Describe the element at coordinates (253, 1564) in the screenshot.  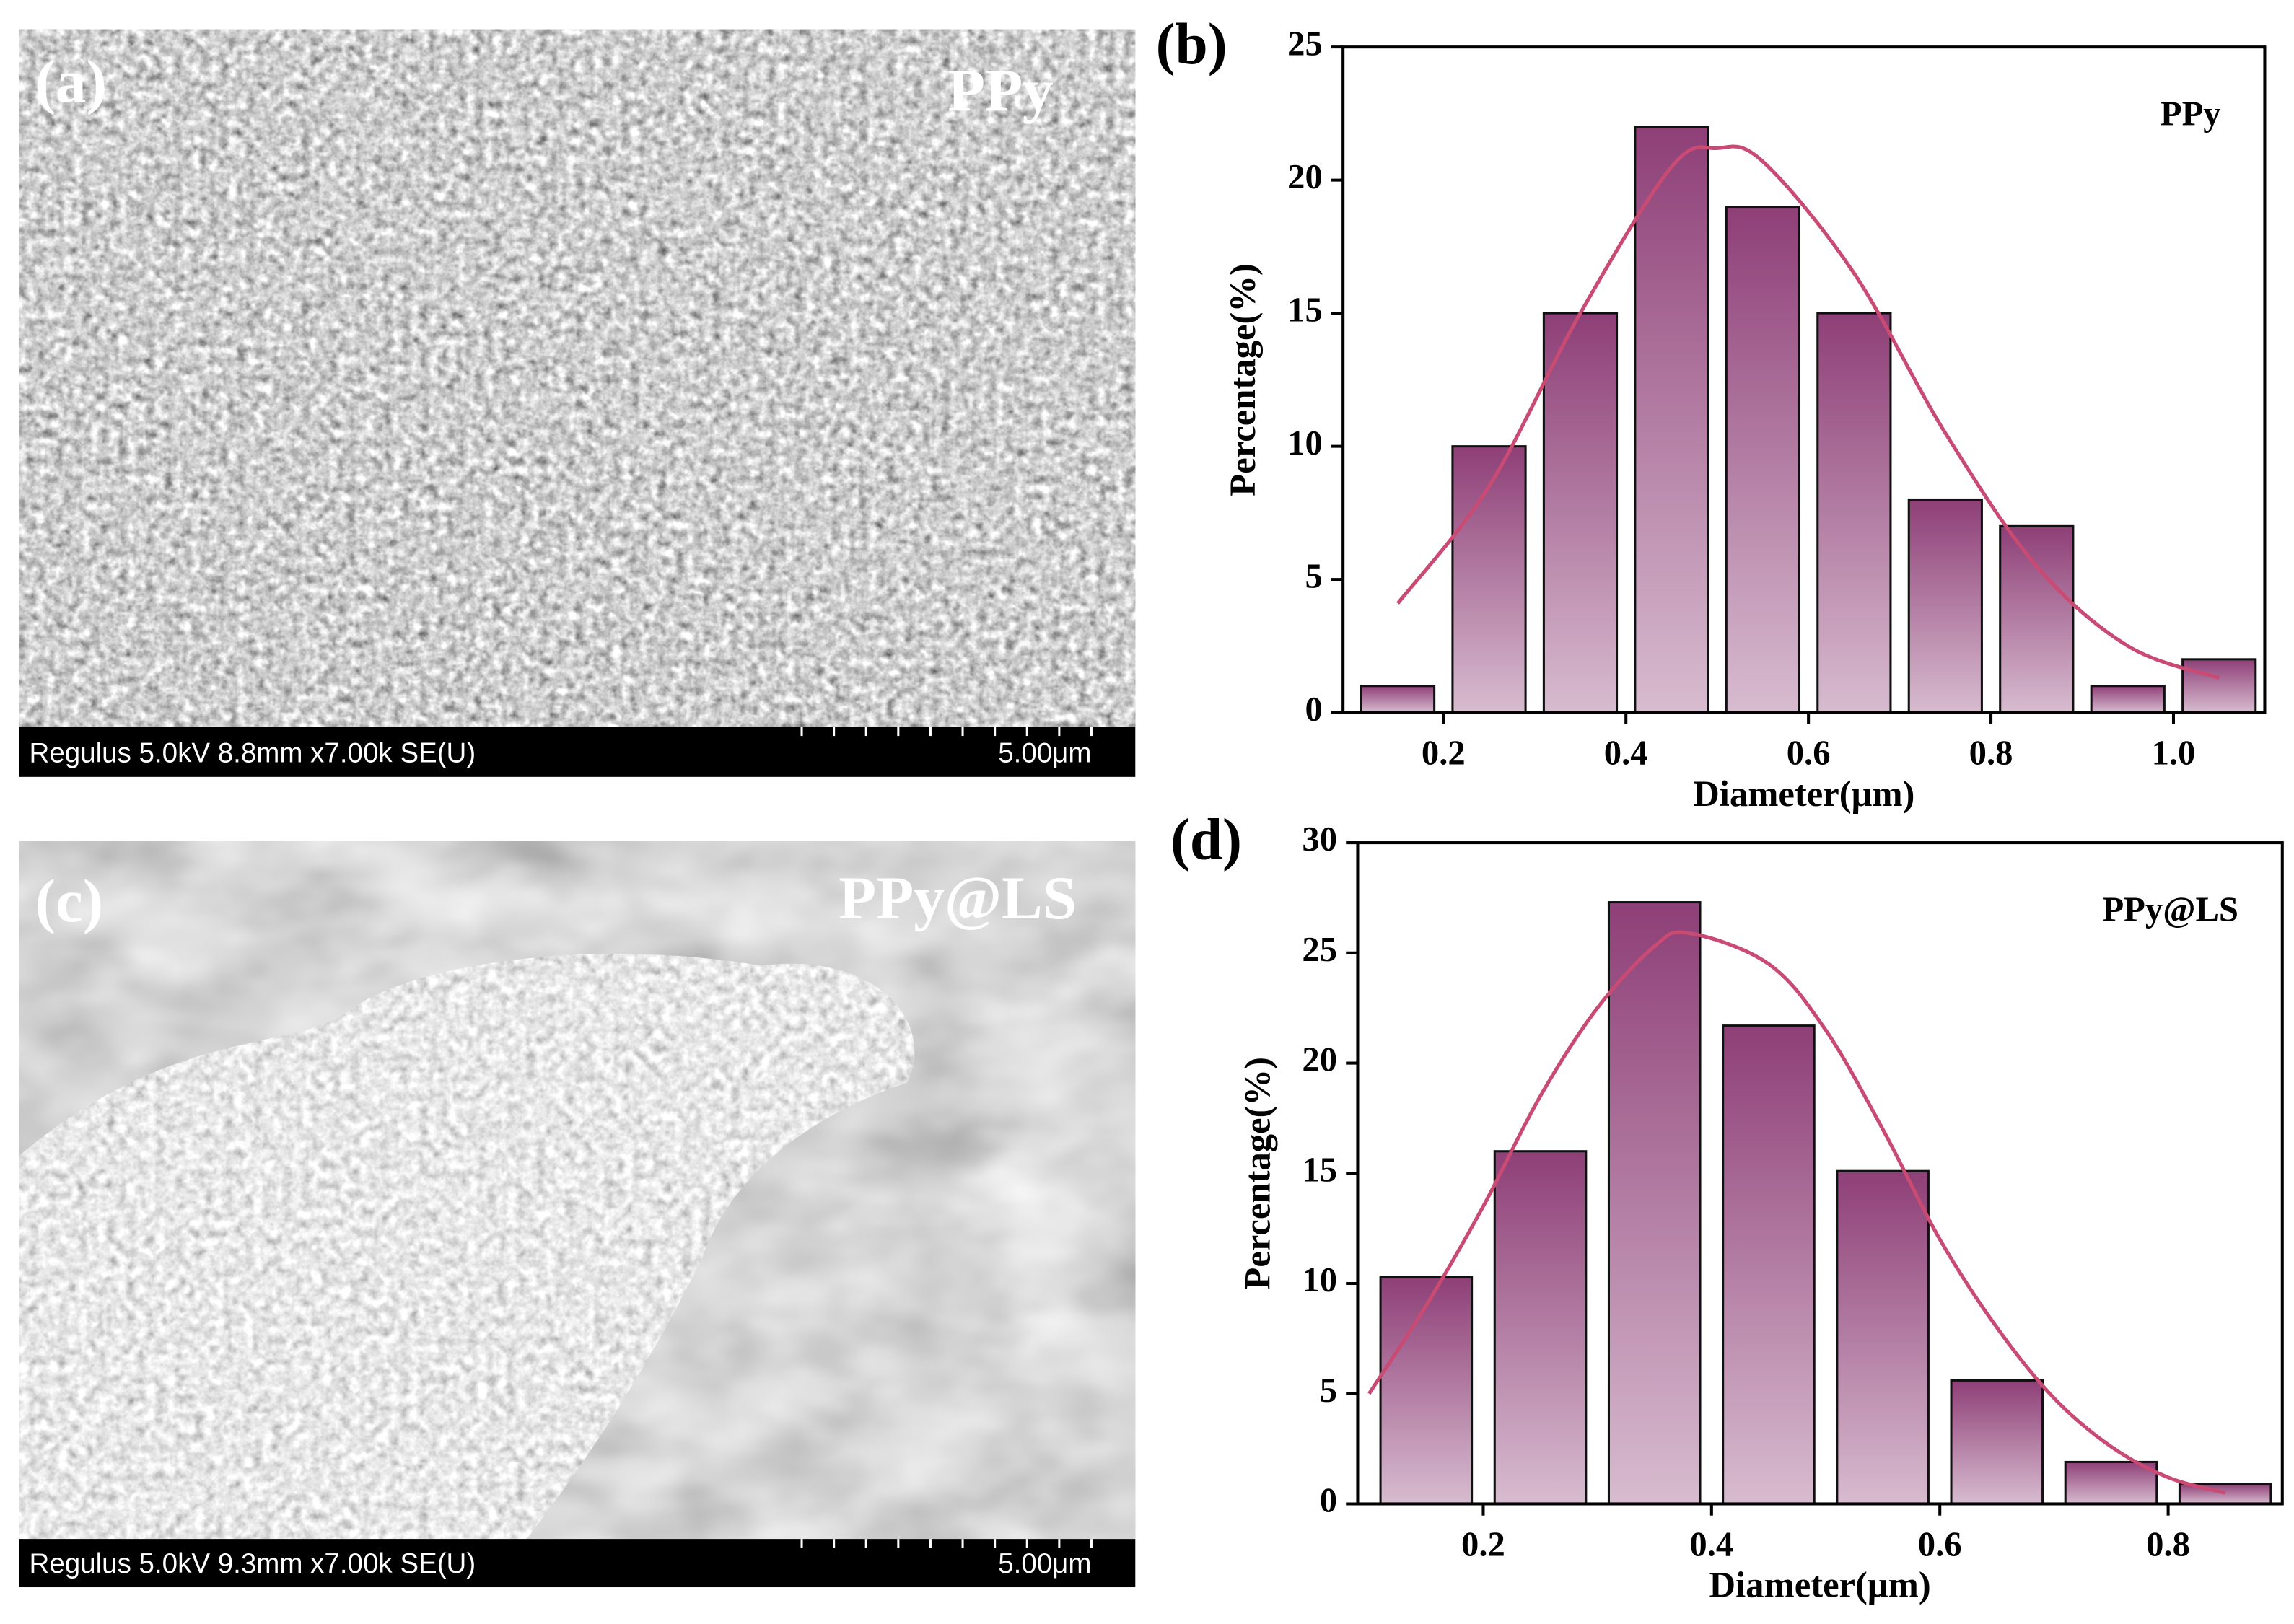
I see `sem-info: Regulus 5.0kV 9.3mm x7.00k SE(U)` at that location.